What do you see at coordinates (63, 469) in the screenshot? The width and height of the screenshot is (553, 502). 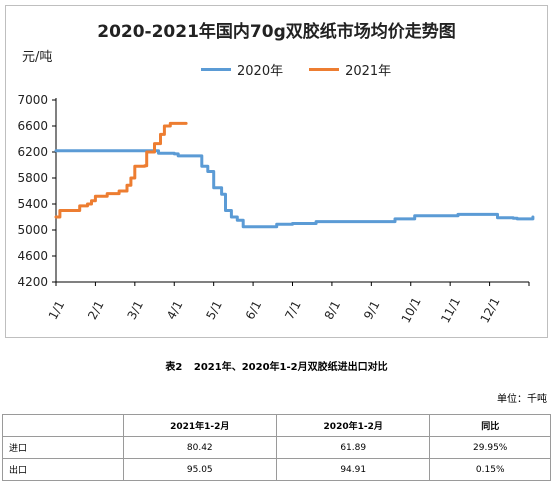 I see `row-label-export: 出口` at bounding box center [63, 469].